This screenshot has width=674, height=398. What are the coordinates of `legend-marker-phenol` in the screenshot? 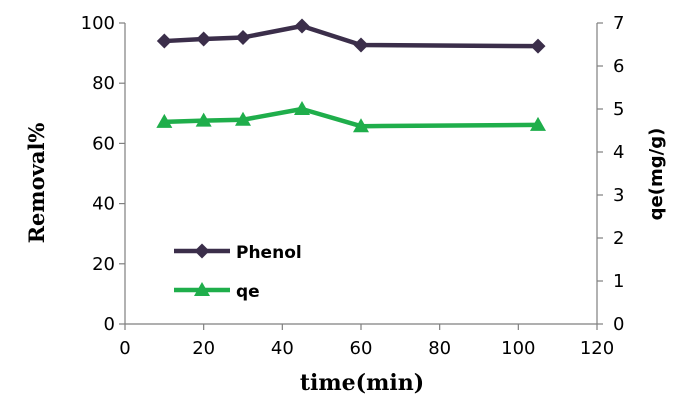 It's located at (202, 251).